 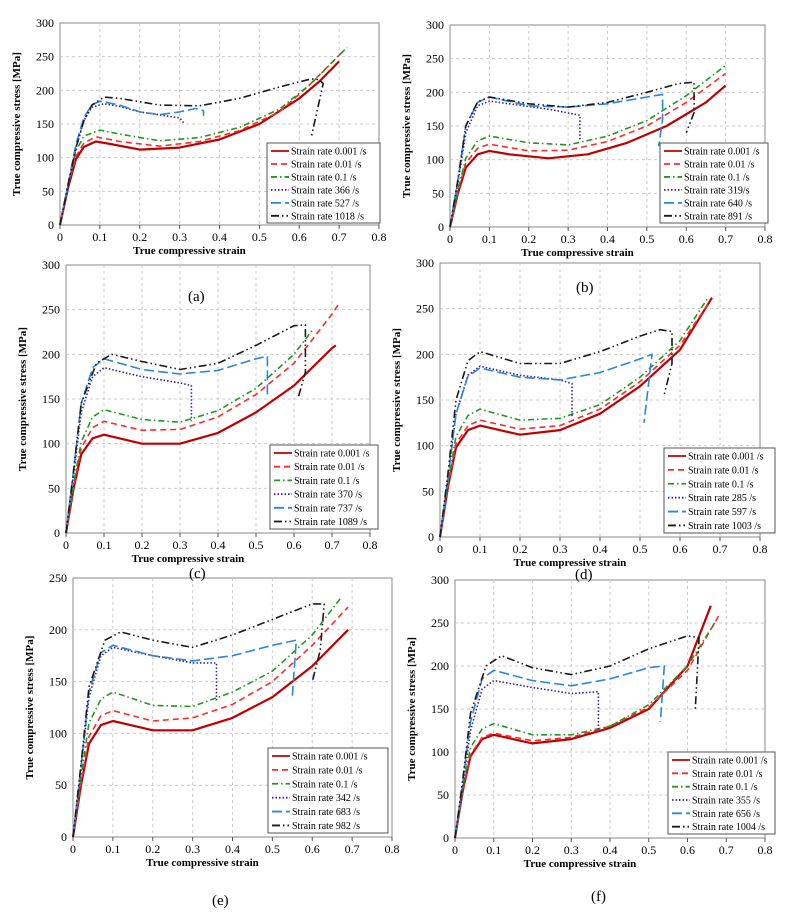 I want to click on legend-entry: Strain rate 737 /s, so click(x=328, y=508).